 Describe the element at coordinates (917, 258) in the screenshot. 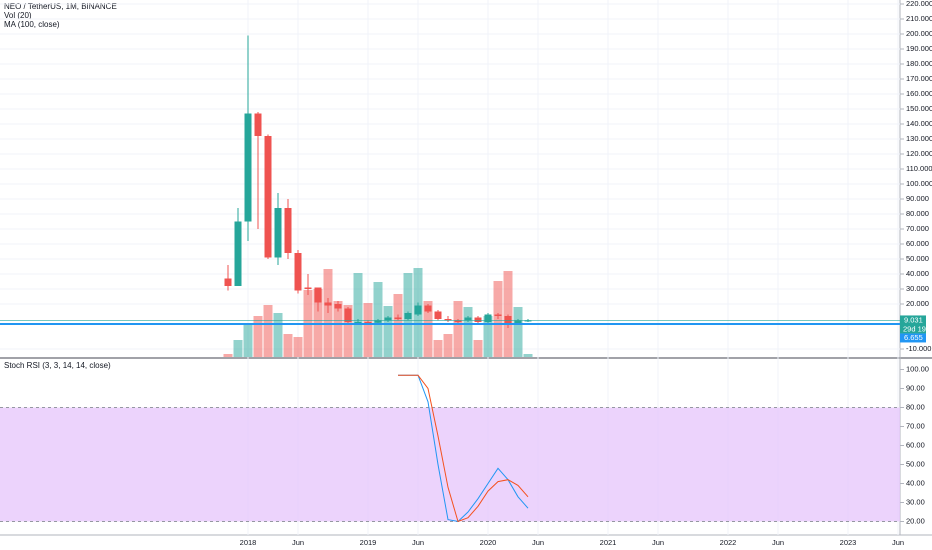

I see `y-tick-label: 50.000` at that location.